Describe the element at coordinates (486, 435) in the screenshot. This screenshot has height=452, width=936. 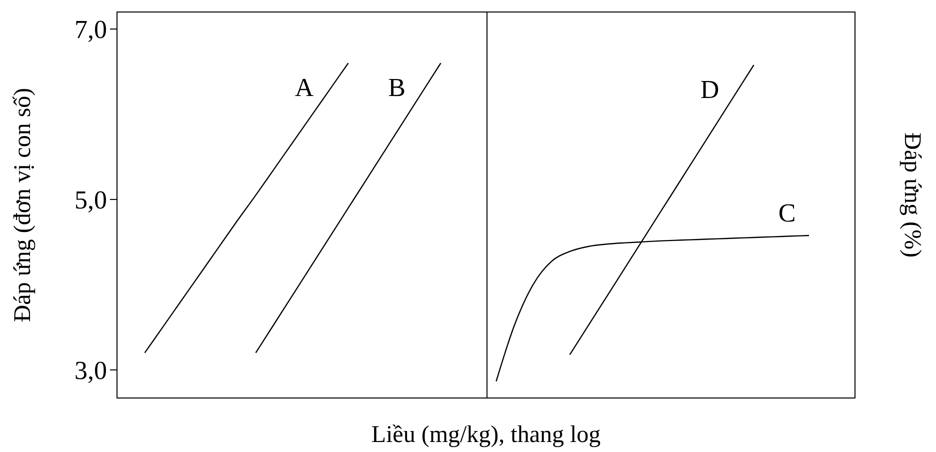
I see `x-axis-title: Liều (mg/kg), thang log` at that location.